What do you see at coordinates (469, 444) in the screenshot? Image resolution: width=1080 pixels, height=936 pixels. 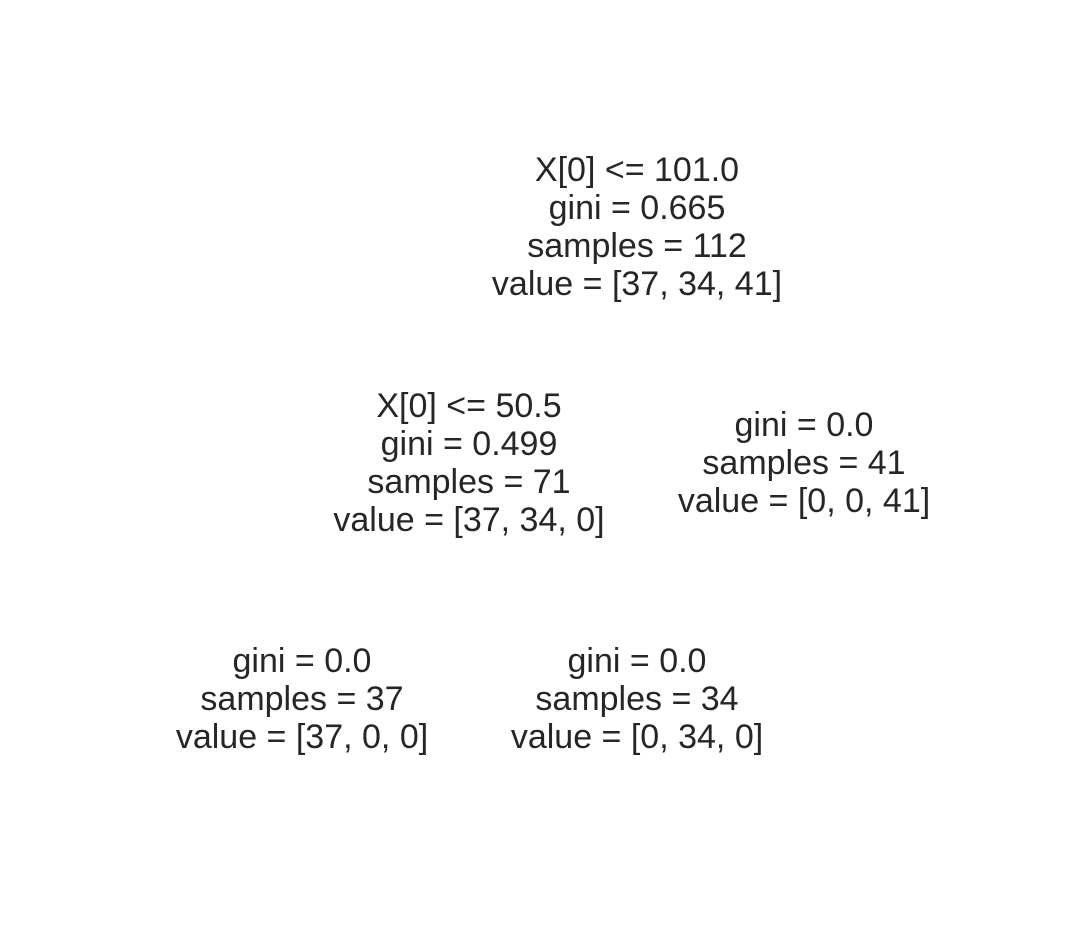 I see `node-gini: gini = 0.499` at bounding box center [469, 444].